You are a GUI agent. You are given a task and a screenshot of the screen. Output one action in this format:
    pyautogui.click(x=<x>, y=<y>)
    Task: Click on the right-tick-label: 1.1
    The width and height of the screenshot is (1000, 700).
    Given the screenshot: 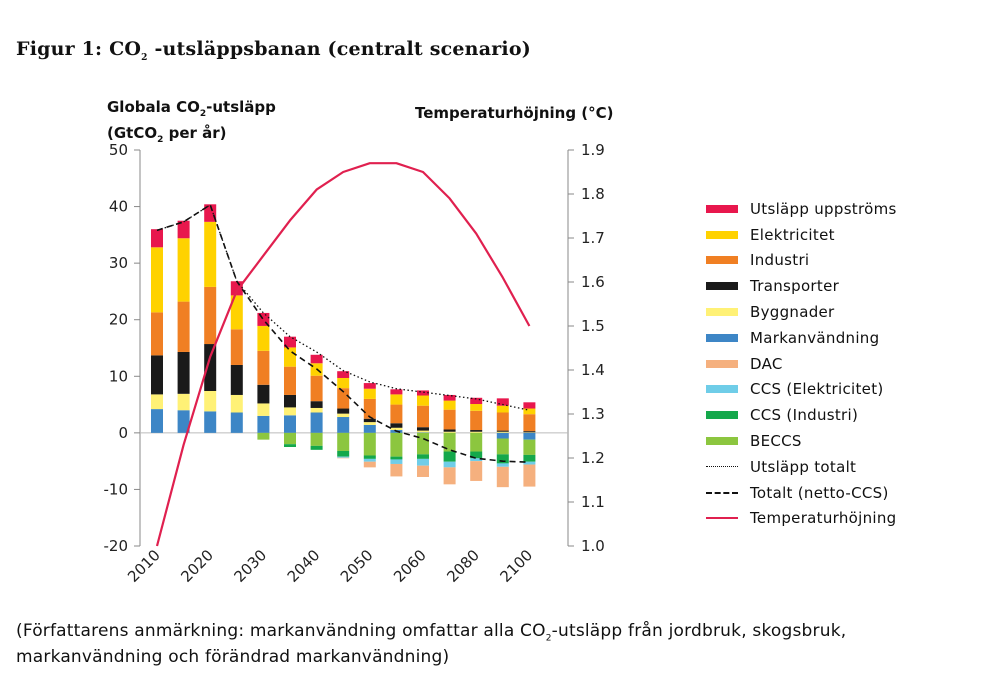 What is the action you would take?
    pyautogui.click(x=593, y=502)
    